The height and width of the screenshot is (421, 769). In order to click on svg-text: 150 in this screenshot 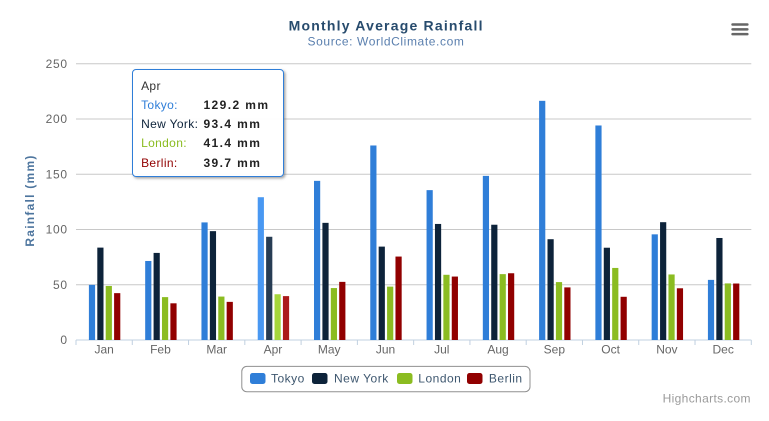, I will do `click(57, 174)`.